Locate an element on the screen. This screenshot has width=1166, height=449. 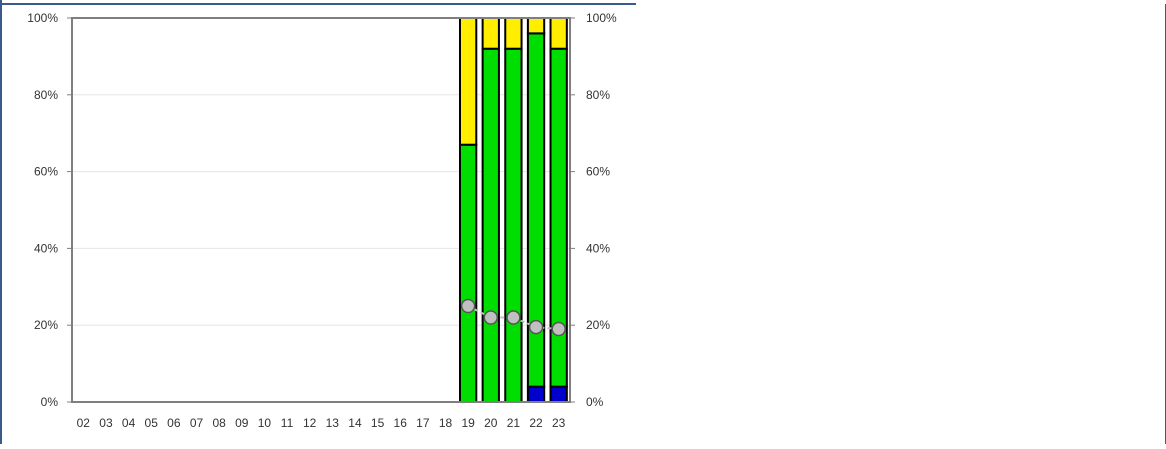
x-tick-label: 05 is located at coordinates (152, 423).